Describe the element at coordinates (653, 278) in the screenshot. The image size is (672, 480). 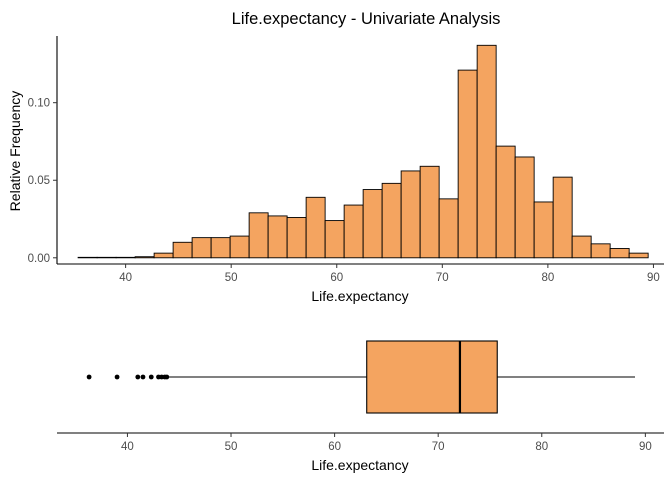
I see `histogram-x-tick-label: 90` at that location.